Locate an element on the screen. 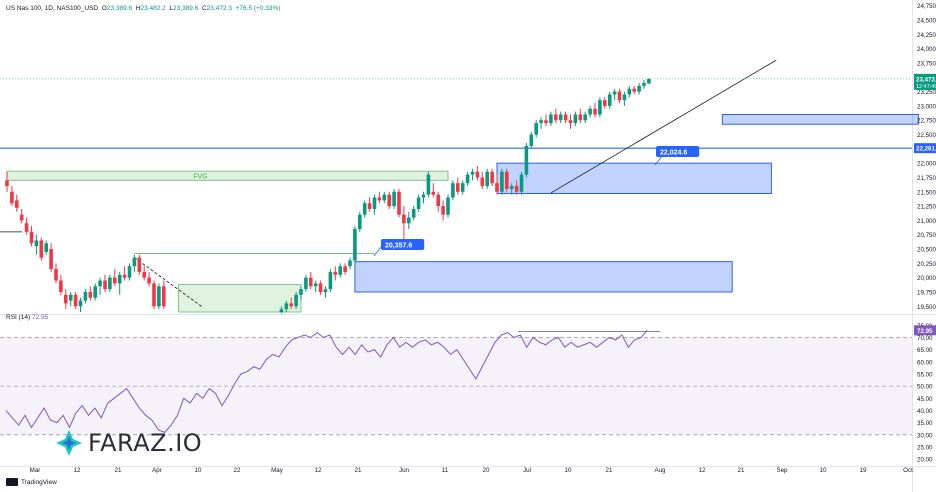 Image resolution: width=936 pixels, height=492 pixels. time-tick-label: 22 is located at coordinates (237, 470).